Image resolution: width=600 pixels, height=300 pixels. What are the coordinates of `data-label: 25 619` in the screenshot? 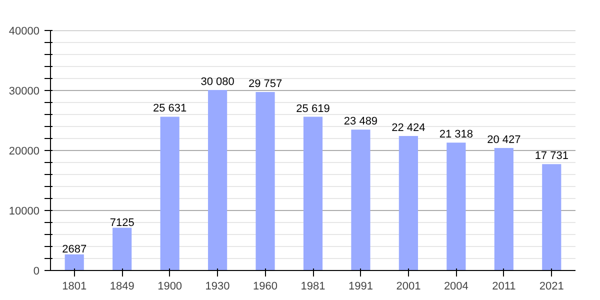 It's located at (313, 108).